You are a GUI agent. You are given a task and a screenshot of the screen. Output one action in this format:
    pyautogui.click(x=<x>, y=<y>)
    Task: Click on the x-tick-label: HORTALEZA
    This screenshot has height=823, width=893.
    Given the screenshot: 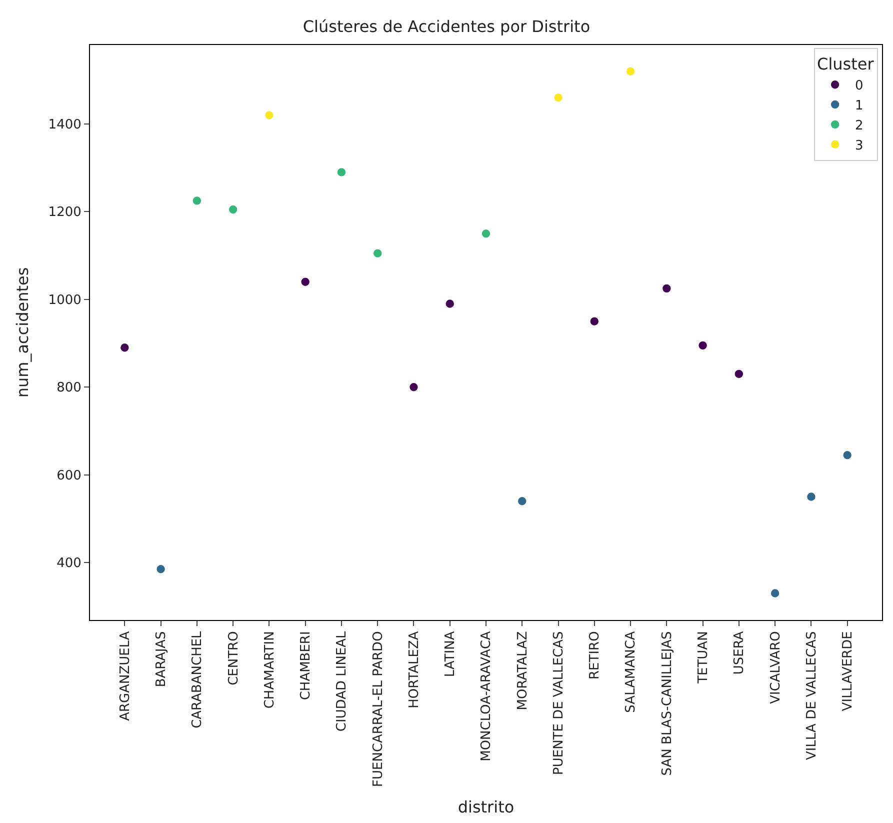 What is the action you would take?
    pyautogui.click(x=414, y=669)
    